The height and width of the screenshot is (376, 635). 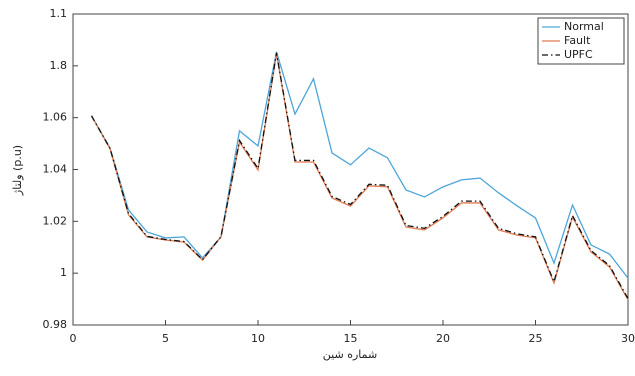 I want to click on y-tick-label: 1.8, so click(x=59, y=65).